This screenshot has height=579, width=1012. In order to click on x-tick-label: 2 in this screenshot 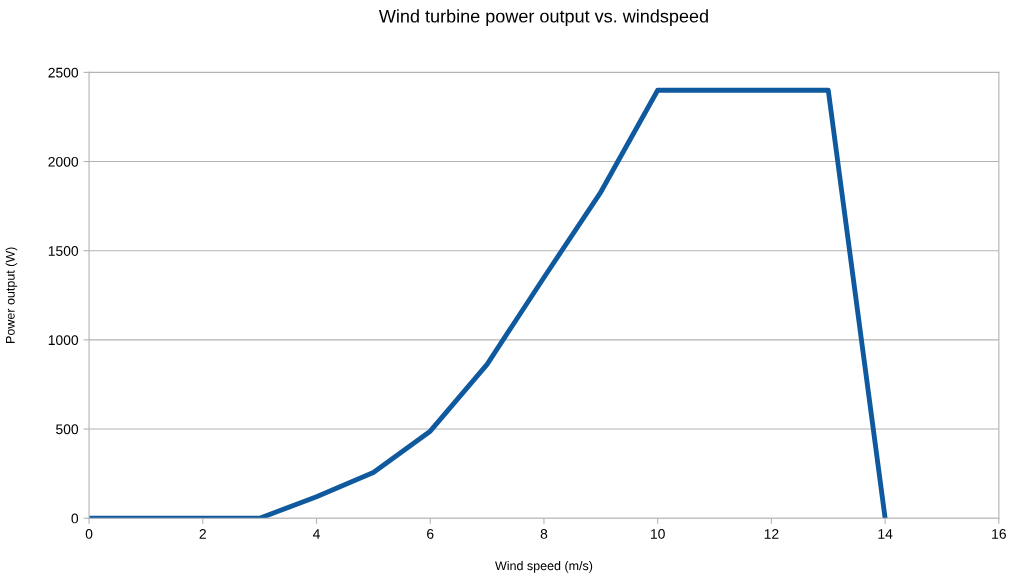, I will do `click(202, 533)`.